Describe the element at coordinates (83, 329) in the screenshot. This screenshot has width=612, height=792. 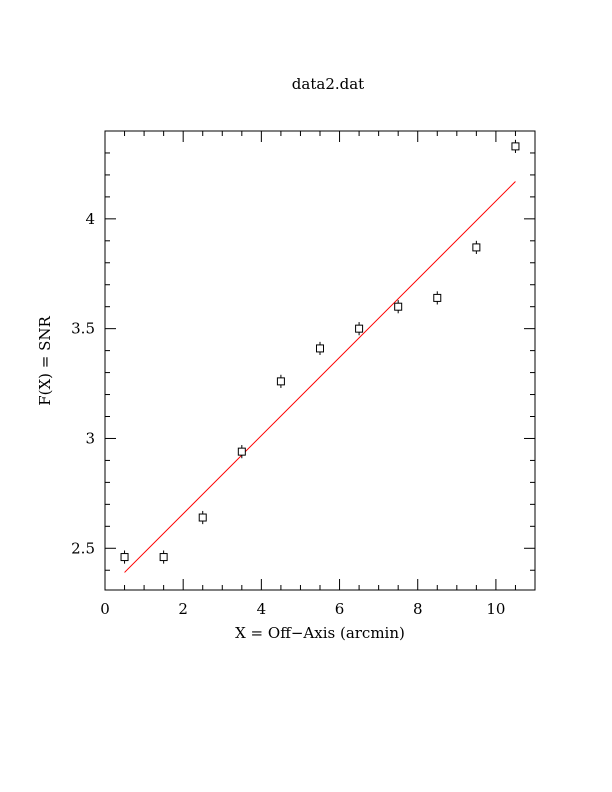
I see `y-tick-label: 3.5` at that location.